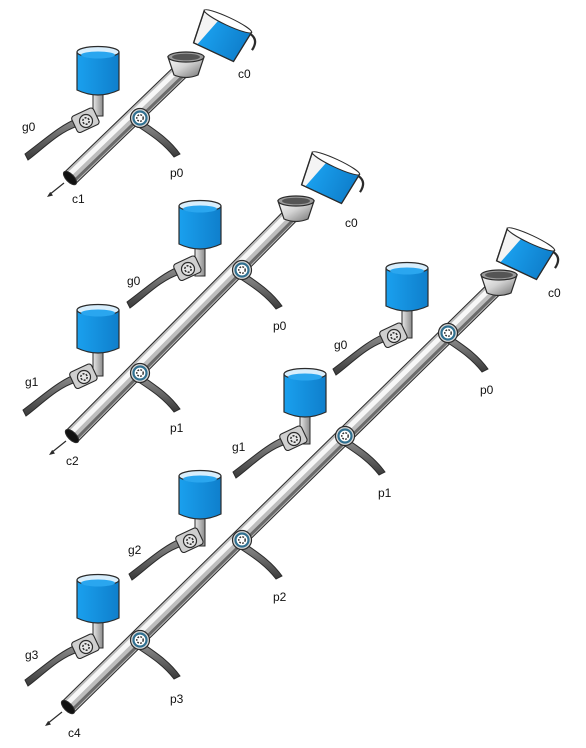 This screenshot has width=586, height=748. I want to click on gate-label: g3, so click(32, 655).